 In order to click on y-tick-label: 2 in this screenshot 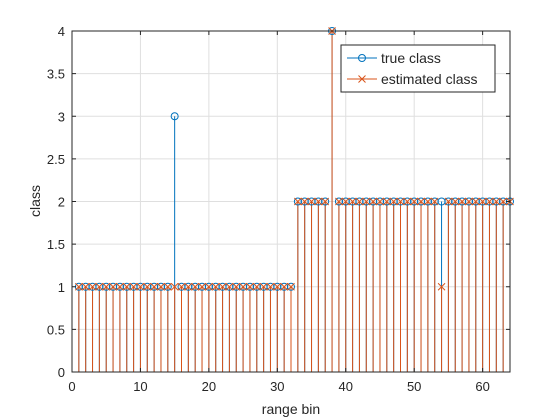, I will do `click(61, 202)`.